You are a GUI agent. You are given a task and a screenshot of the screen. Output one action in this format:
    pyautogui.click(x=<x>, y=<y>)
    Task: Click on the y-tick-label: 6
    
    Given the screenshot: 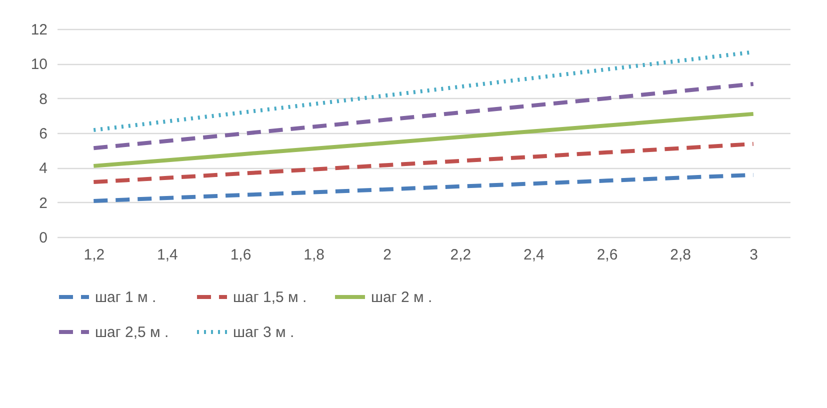 What is the action you would take?
    pyautogui.click(x=43, y=134)
    